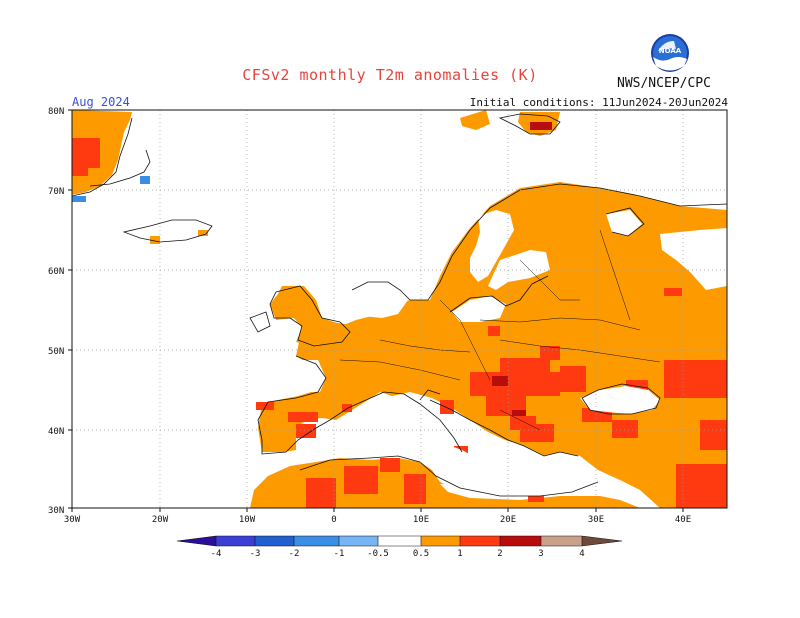  What do you see at coordinates (492, 246) in the screenshot?
I see `anomaly-neutral-scandinavia` at bounding box center [492, 246].